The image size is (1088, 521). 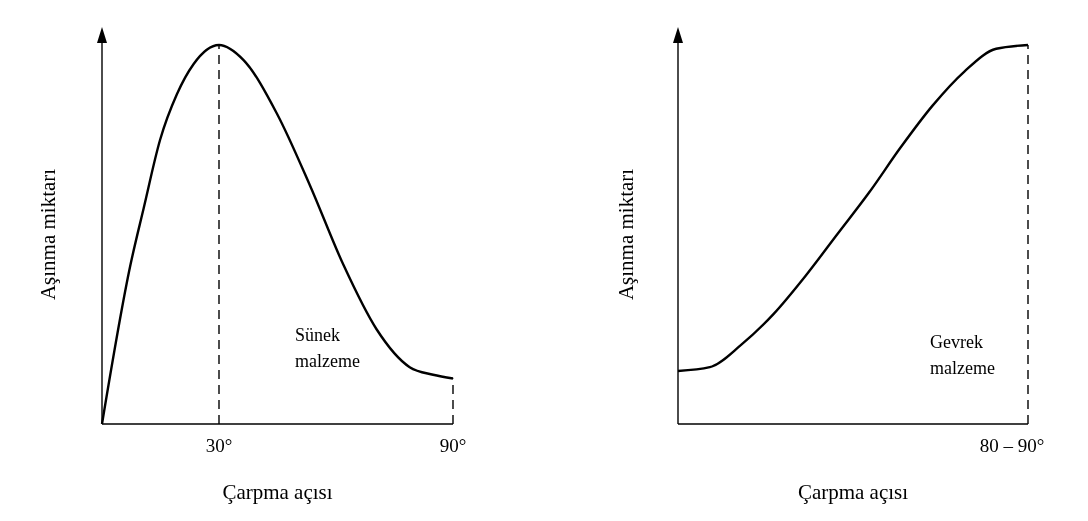 I want to click on annotation: Sünek malzeme, so click(x=328, y=347).